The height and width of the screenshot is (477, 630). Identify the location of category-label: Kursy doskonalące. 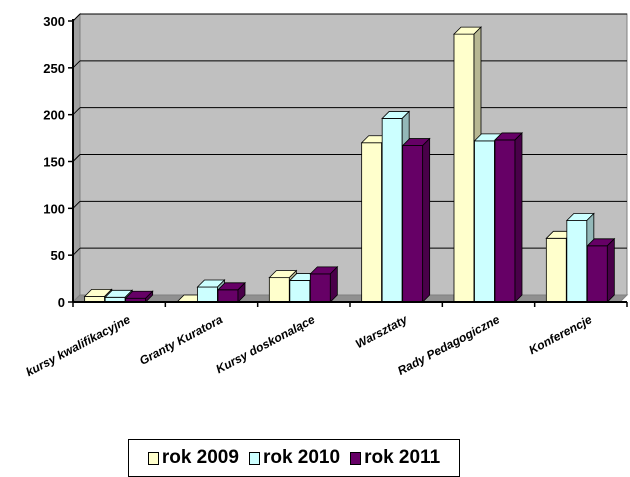
(266, 344).